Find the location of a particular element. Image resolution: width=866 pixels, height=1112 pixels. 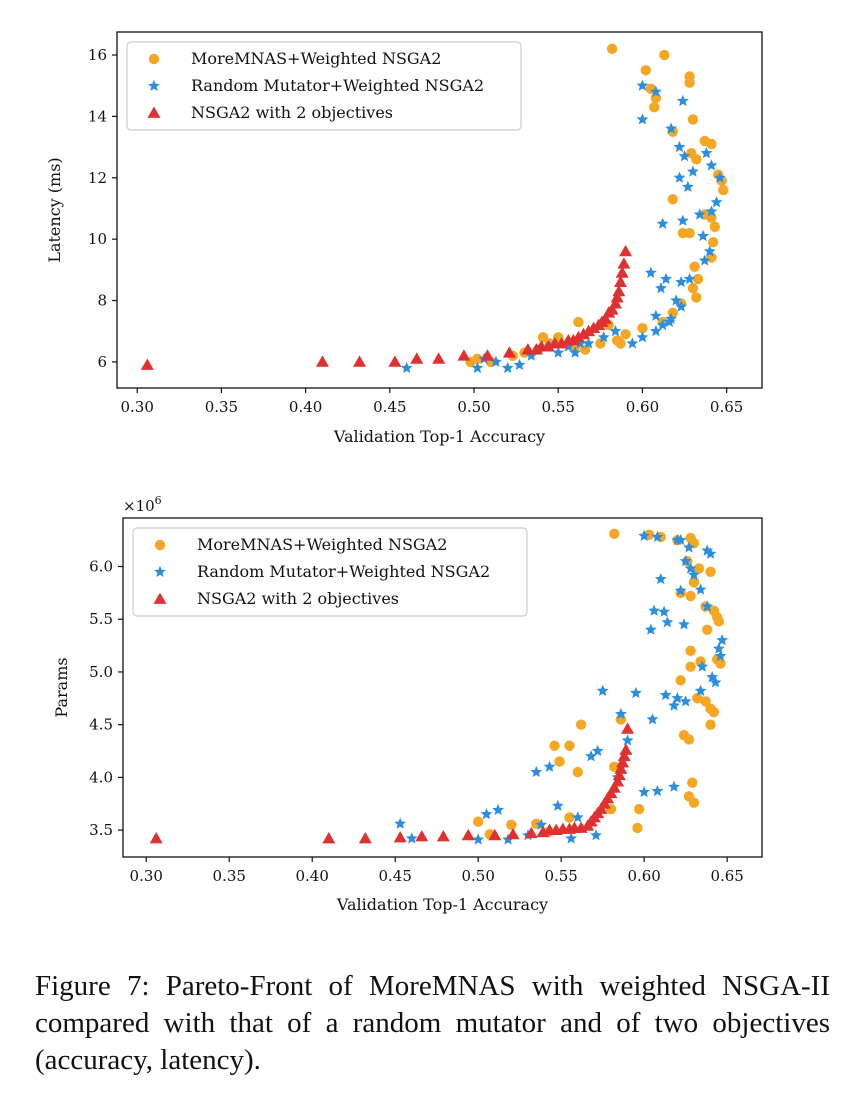

y-tick-label: 3.5 is located at coordinates (101, 830).